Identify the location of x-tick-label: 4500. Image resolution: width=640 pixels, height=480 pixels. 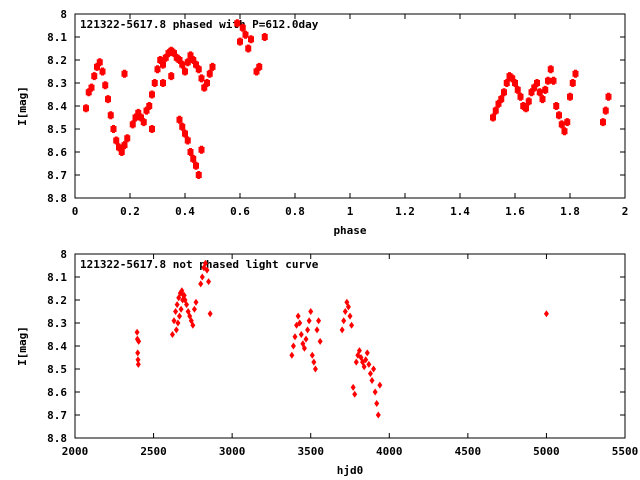
(468, 451).